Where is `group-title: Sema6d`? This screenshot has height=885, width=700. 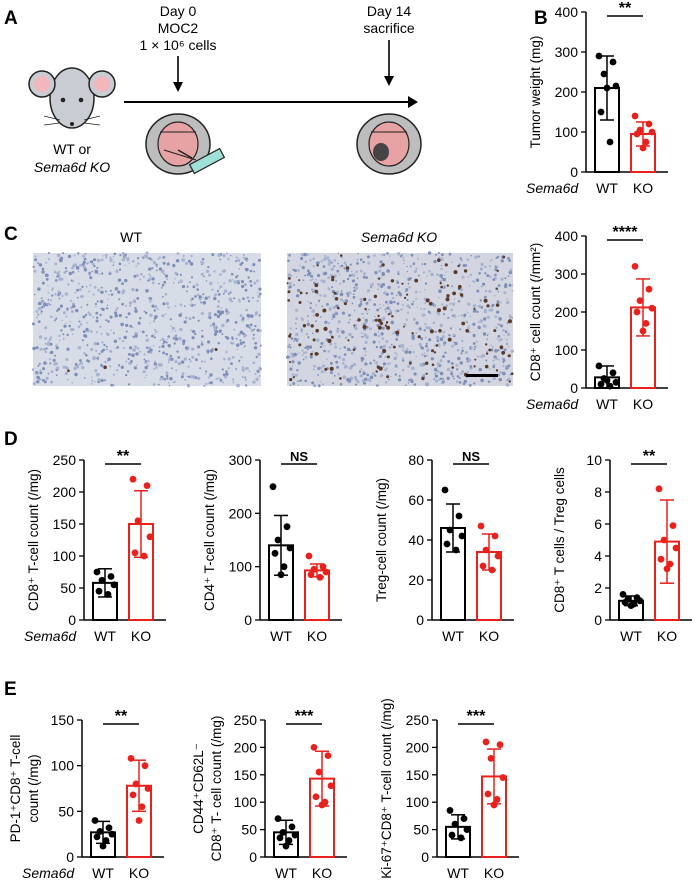 group-title: Sema6d is located at coordinates (552, 404).